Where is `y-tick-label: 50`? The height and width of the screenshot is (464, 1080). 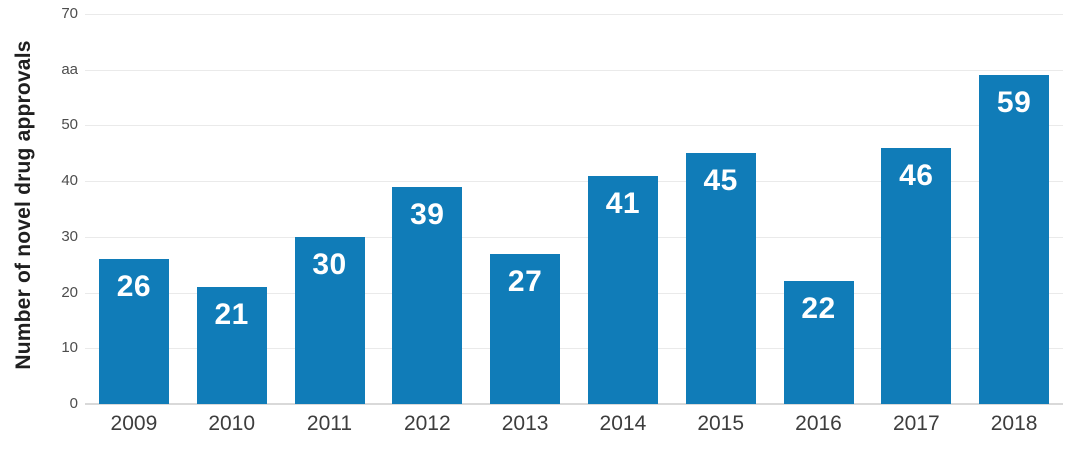
y-tick-label: 50 is located at coordinates (69, 125).